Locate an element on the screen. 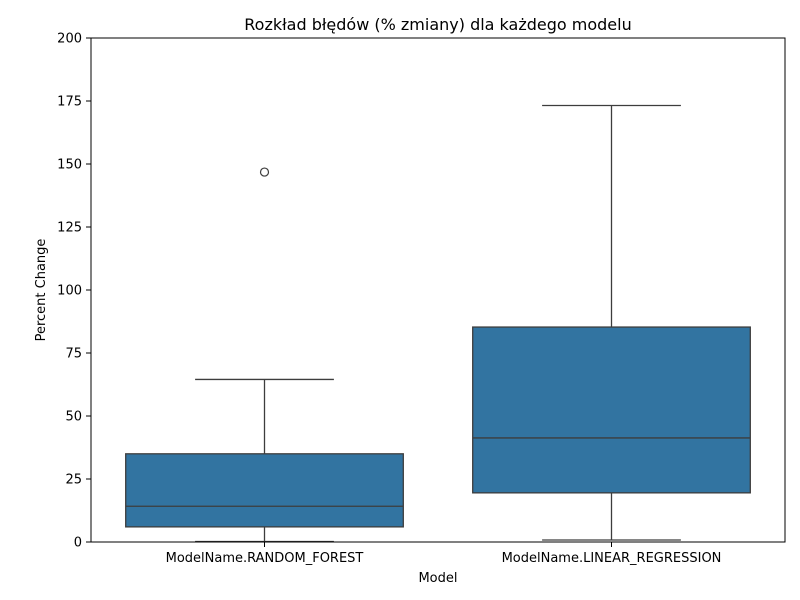 The width and height of the screenshot is (800, 600). x-tick-label: ModelName.RANDOM_FOREST is located at coordinates (265, 558).